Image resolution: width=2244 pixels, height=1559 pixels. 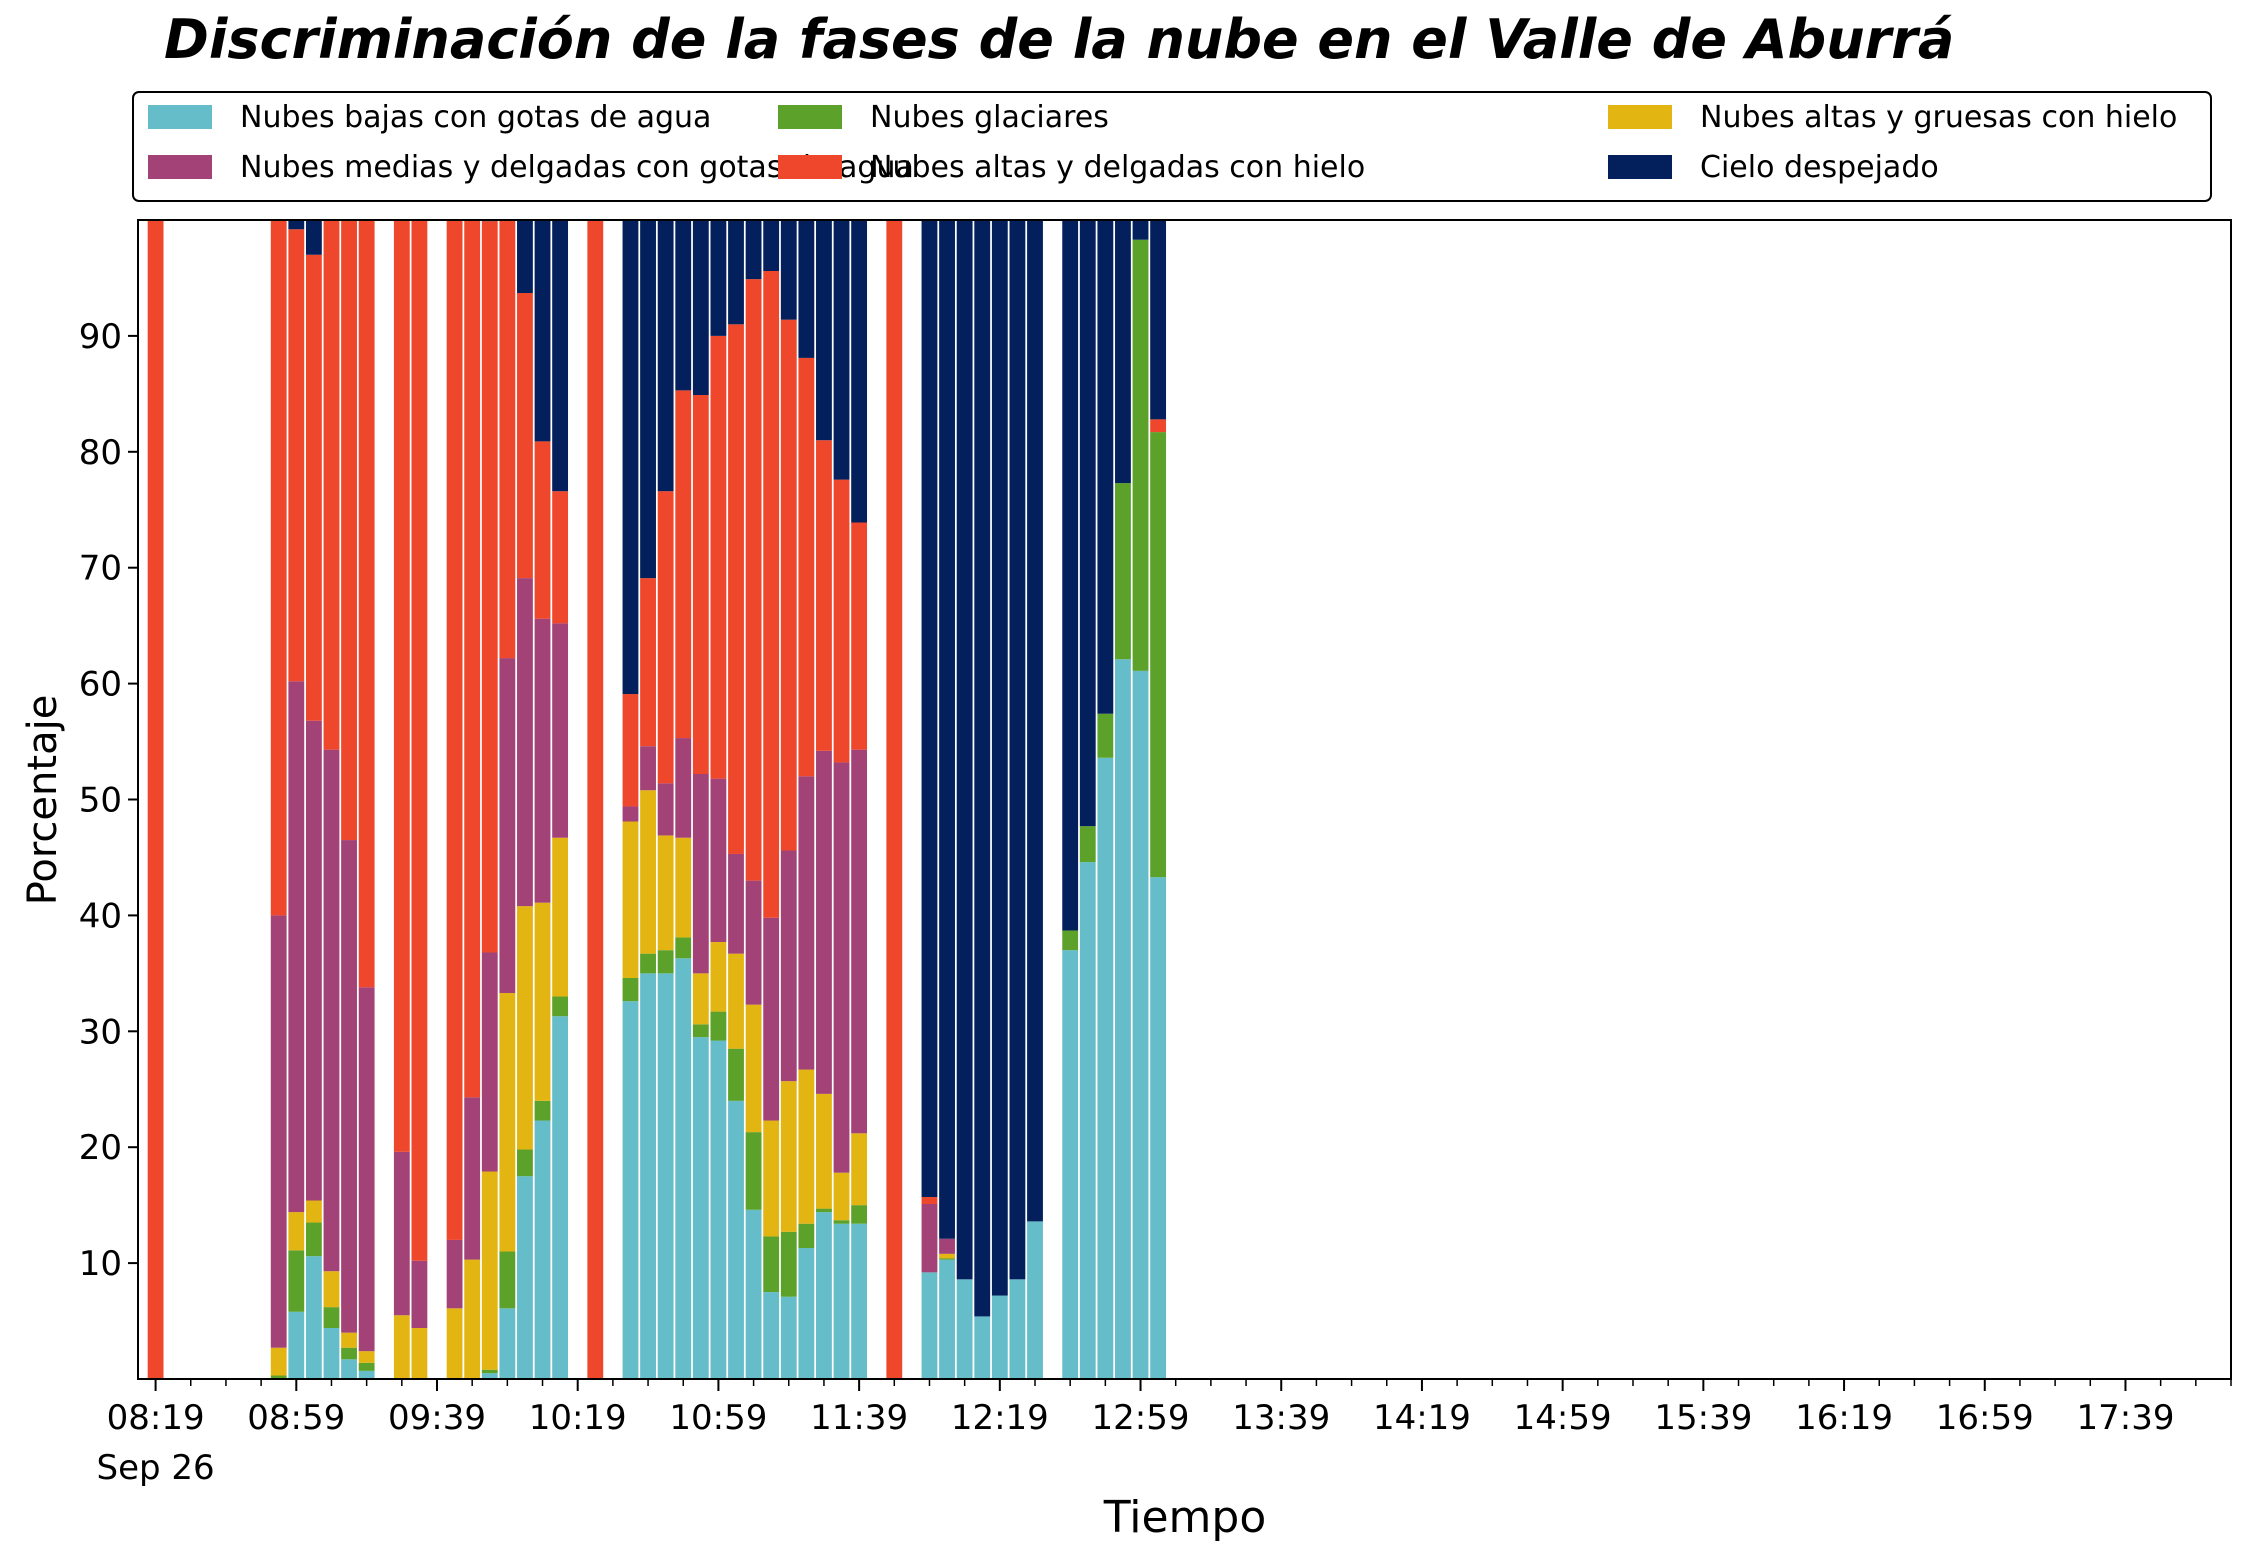 I want to click on x-tick-label-0859: 08:59, so click(x=296, y=1418).